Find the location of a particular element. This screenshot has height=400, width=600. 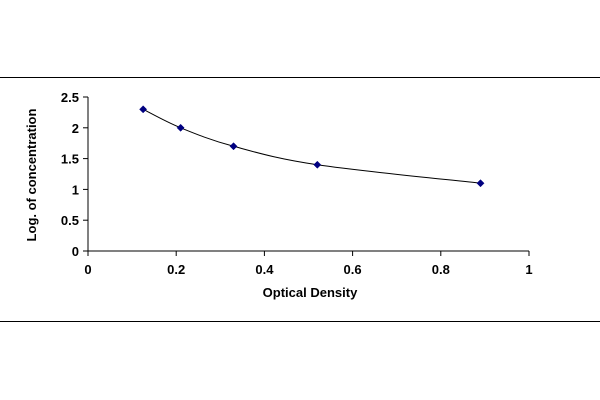

x-axis-title: Optical Density is located at coordinates (310, 292).